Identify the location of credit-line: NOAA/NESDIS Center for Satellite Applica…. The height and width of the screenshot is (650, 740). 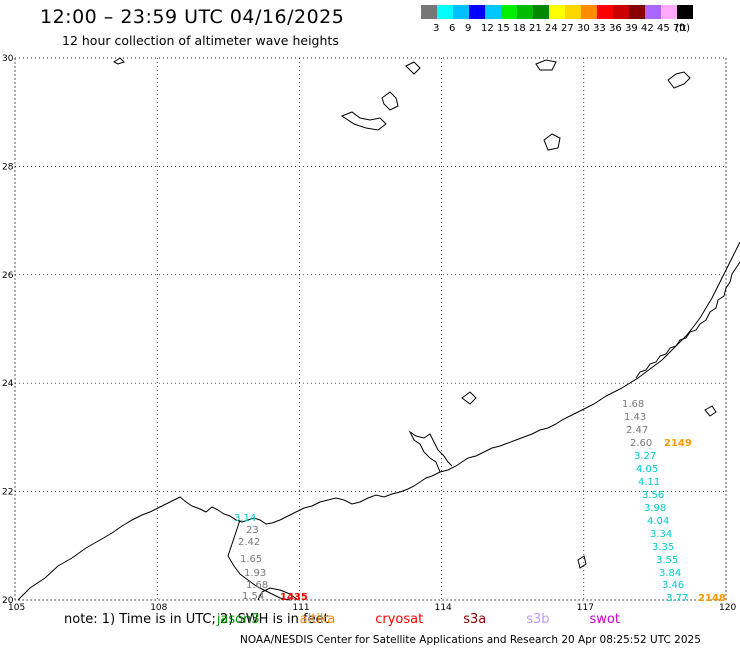
(470, 640).